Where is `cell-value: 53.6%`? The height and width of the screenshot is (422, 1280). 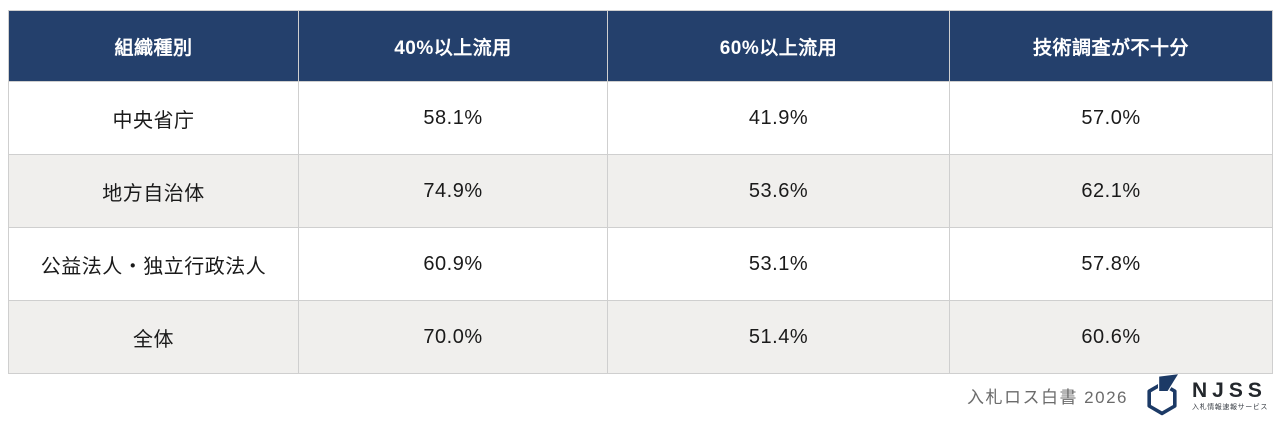
cell-value: 53.6% is located at coordinates (778, 191).